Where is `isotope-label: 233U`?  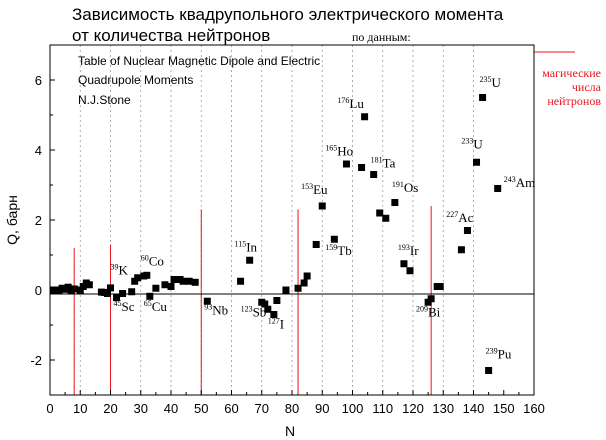 isotope-label: 233U is located at coordinates (472, 143).